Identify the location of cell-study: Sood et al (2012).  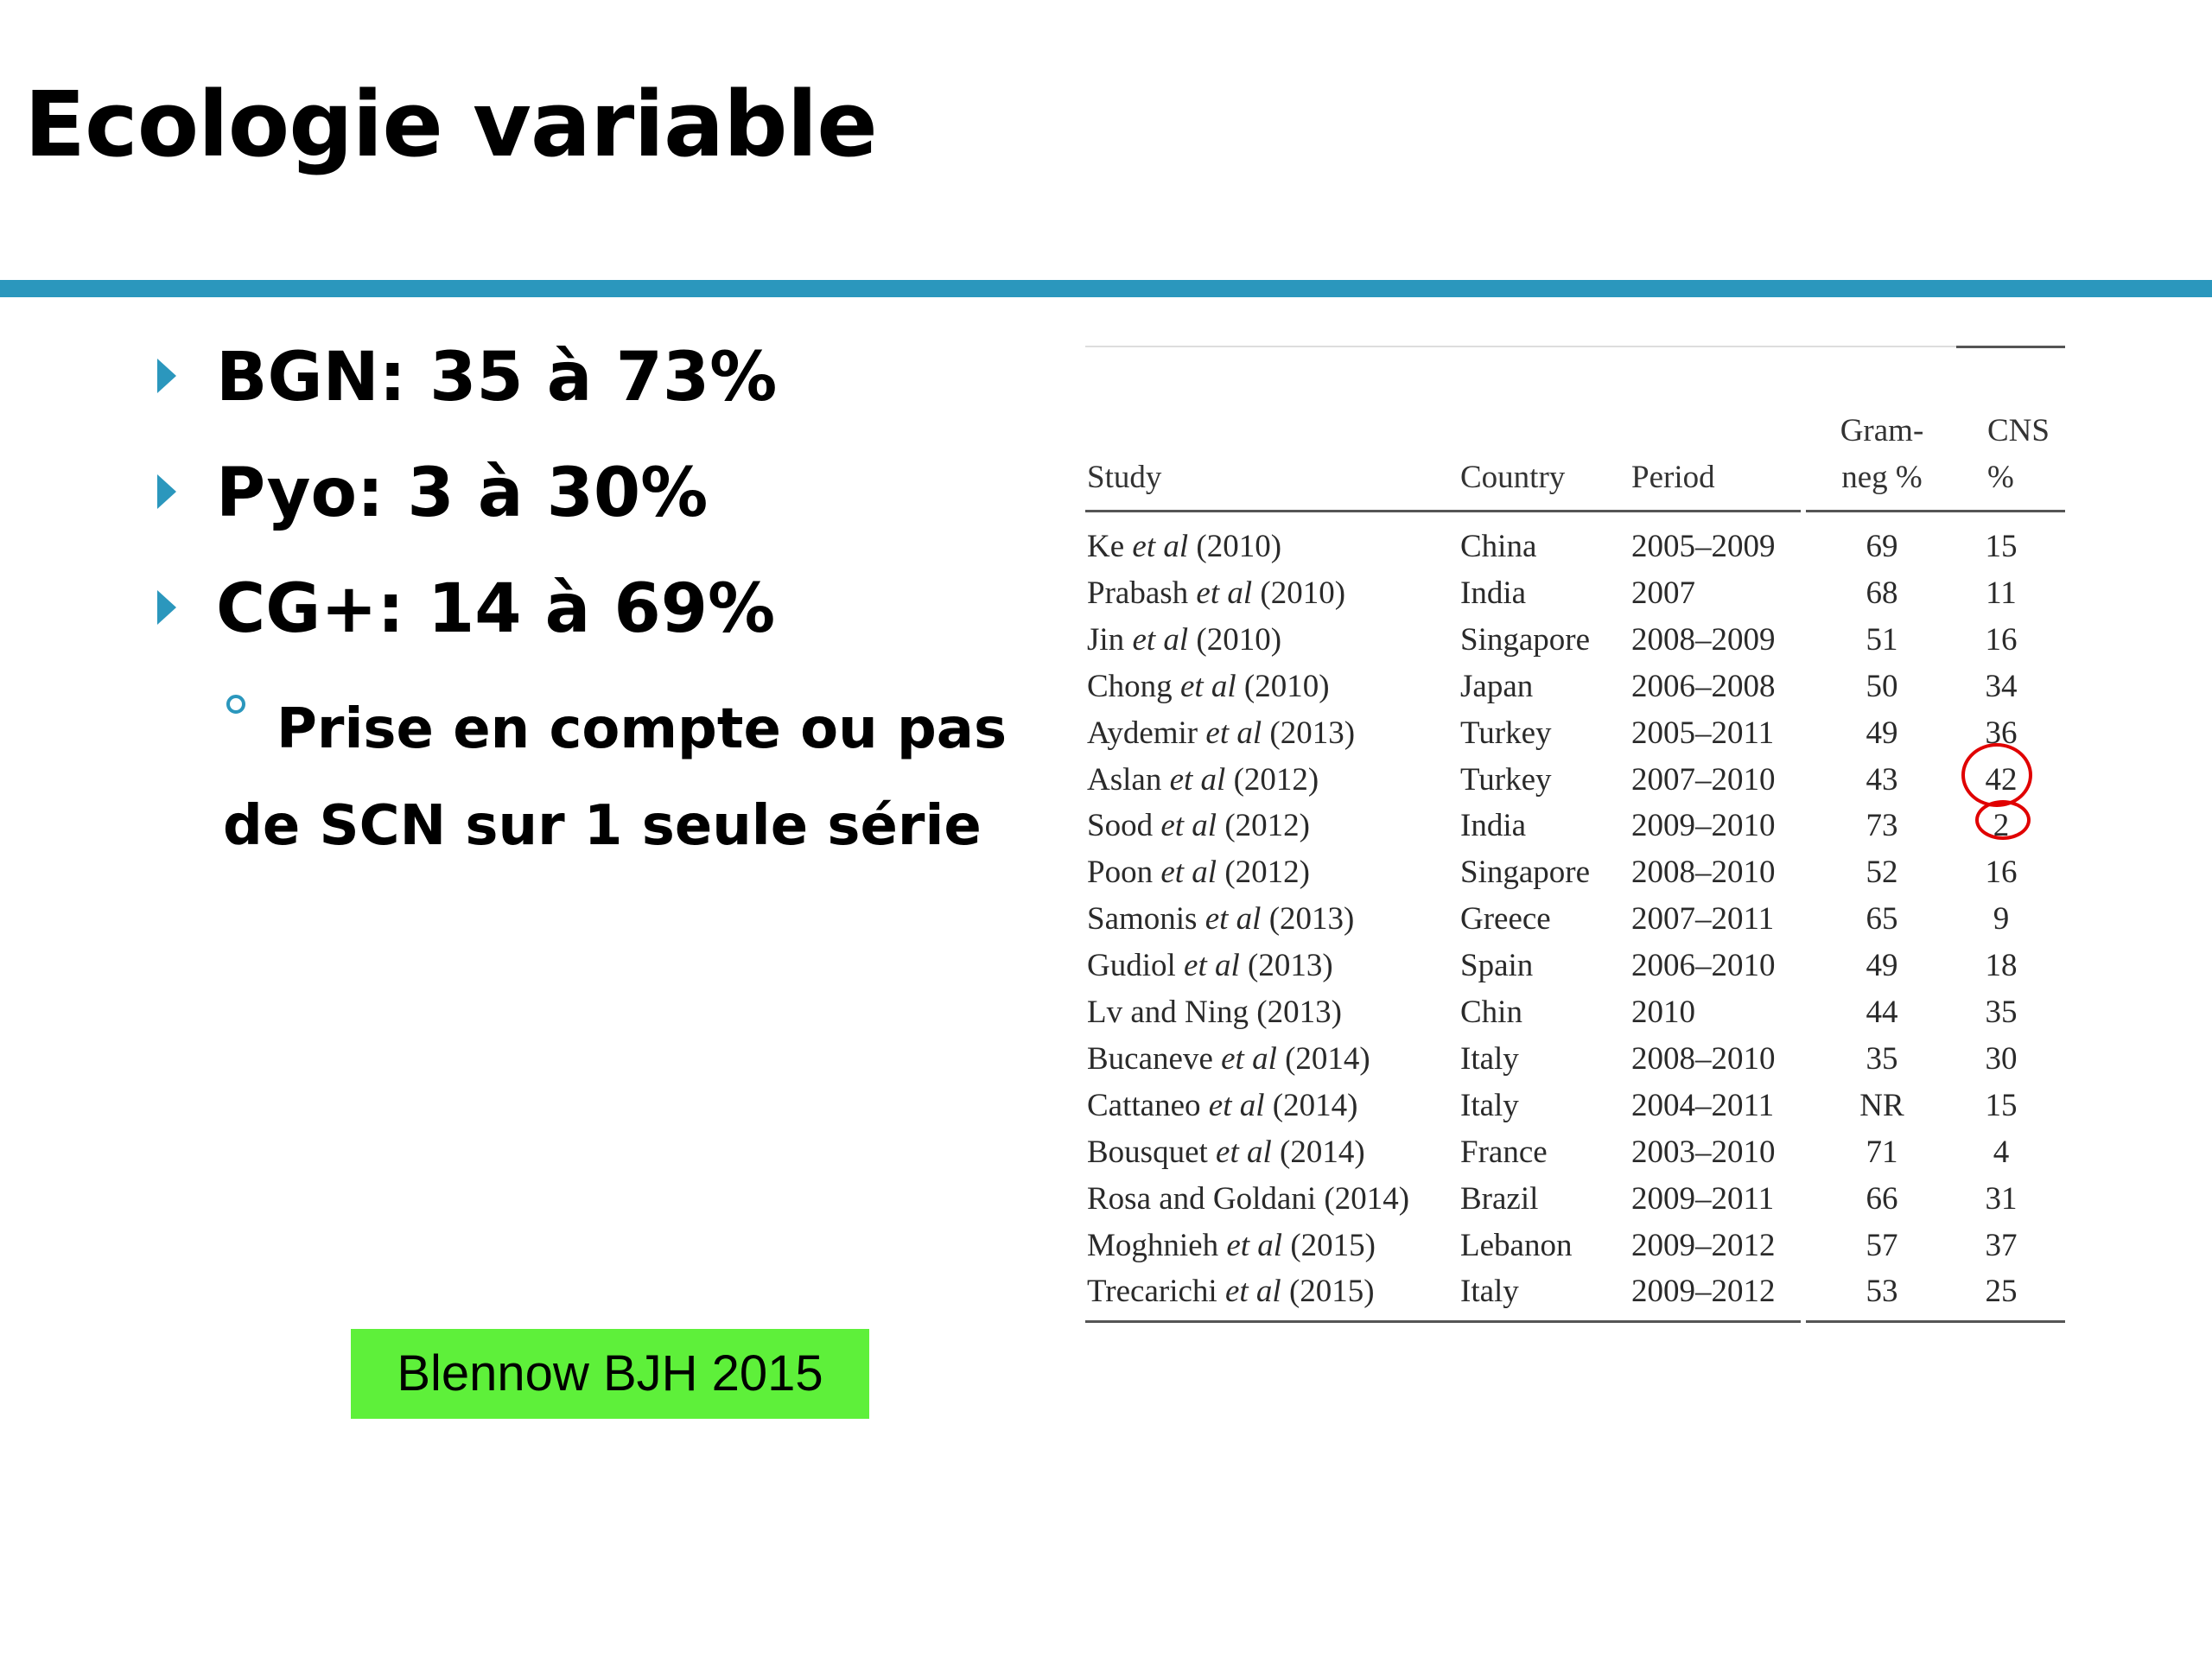
(1198, 826).